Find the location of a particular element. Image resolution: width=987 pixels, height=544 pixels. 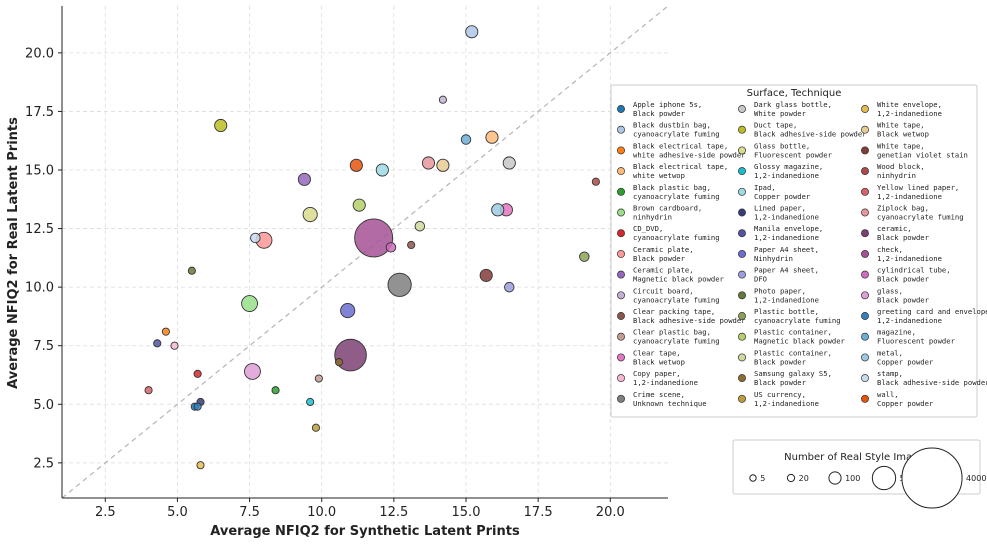

y-tick-label: 5.0 is located at coordinates (43, 405).